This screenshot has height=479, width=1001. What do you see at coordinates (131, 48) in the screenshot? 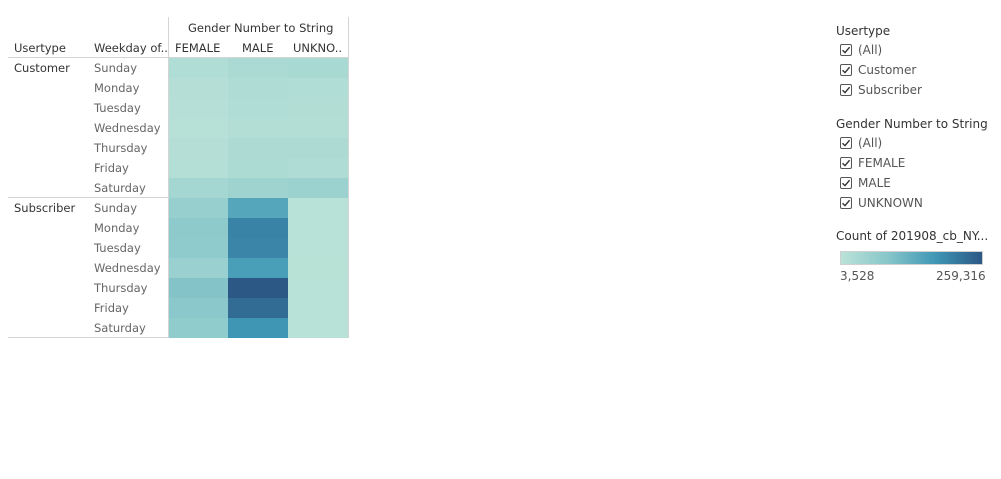
I see `row-header-weekday: Weekday of..` at bounding box center [131, 48].